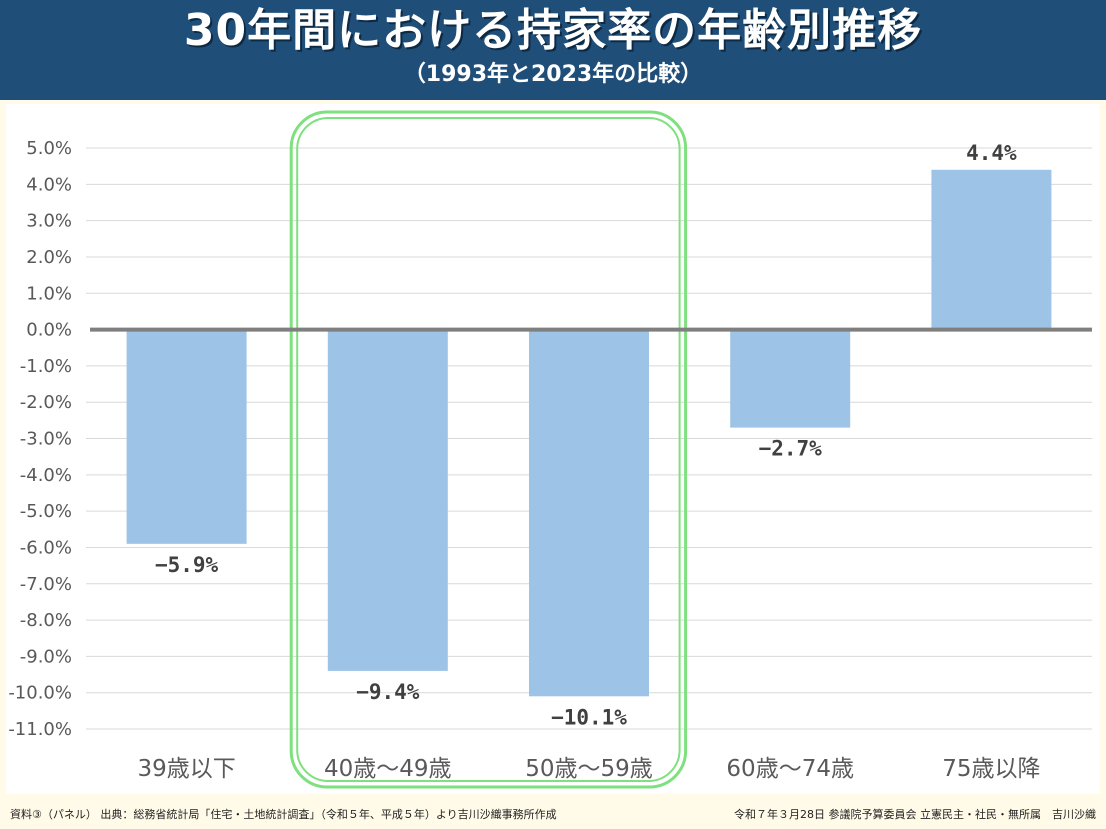 This screenshot has height=829, width=1106. Describe the element at coordinates (915, 814) in the screenshot. I see `credit-note: 令和７年３月28日 参議院予算委員会 立憲民主・社民・無所属 吉川沙織` at that location.